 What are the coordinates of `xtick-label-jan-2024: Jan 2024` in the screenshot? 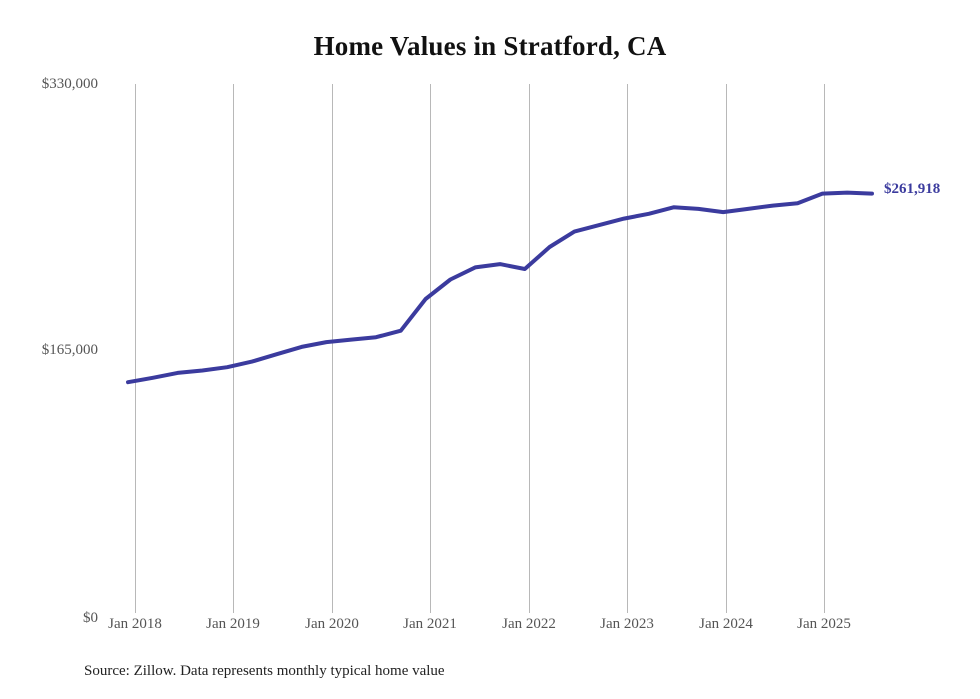 It's located at (726, 624).